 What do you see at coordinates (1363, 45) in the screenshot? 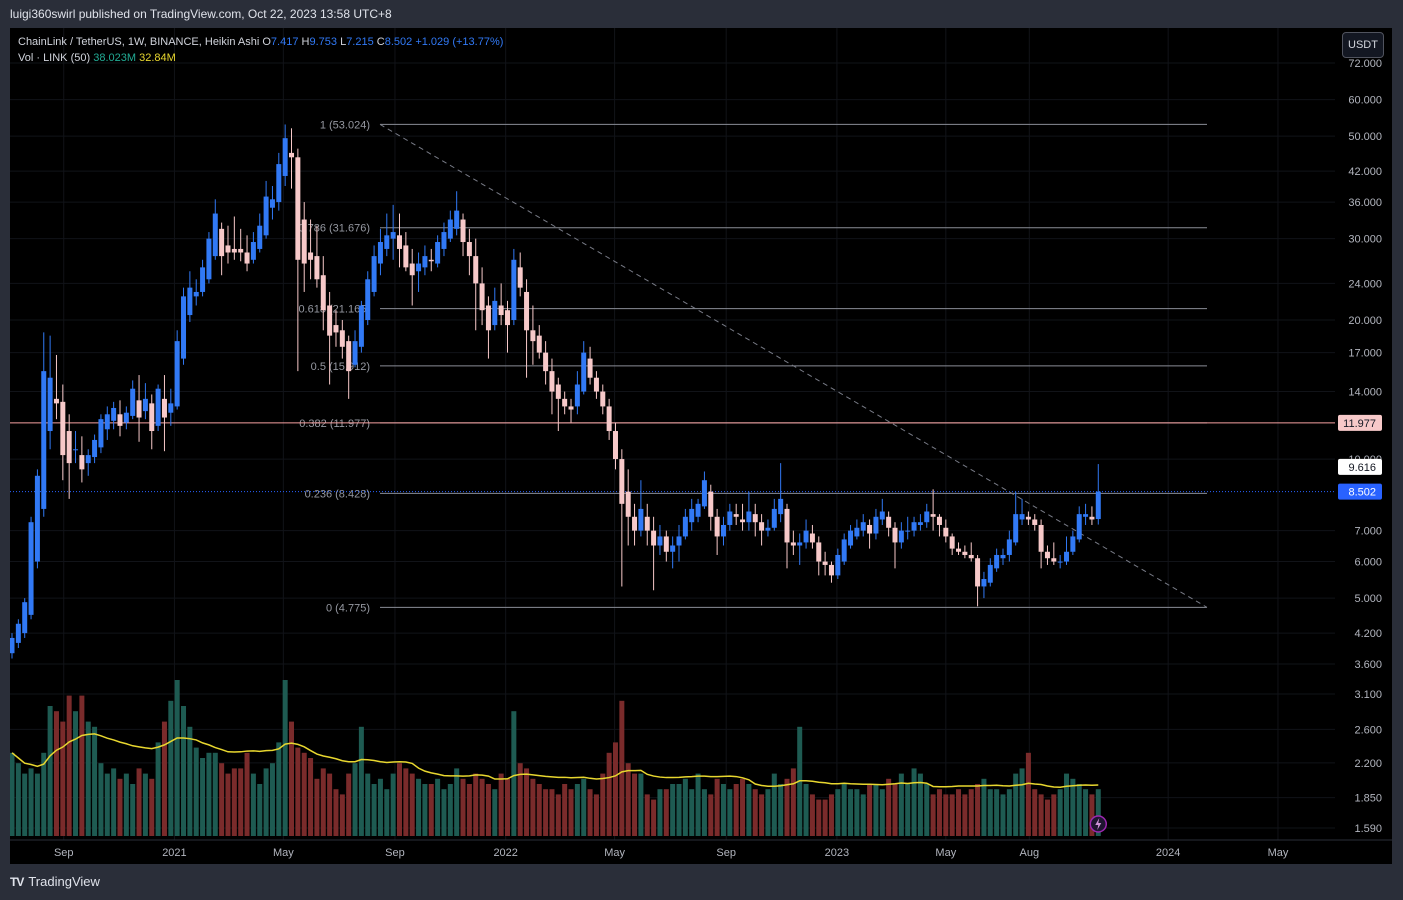
I see `currency-button: USDT` at bounding box center [1363, 45].